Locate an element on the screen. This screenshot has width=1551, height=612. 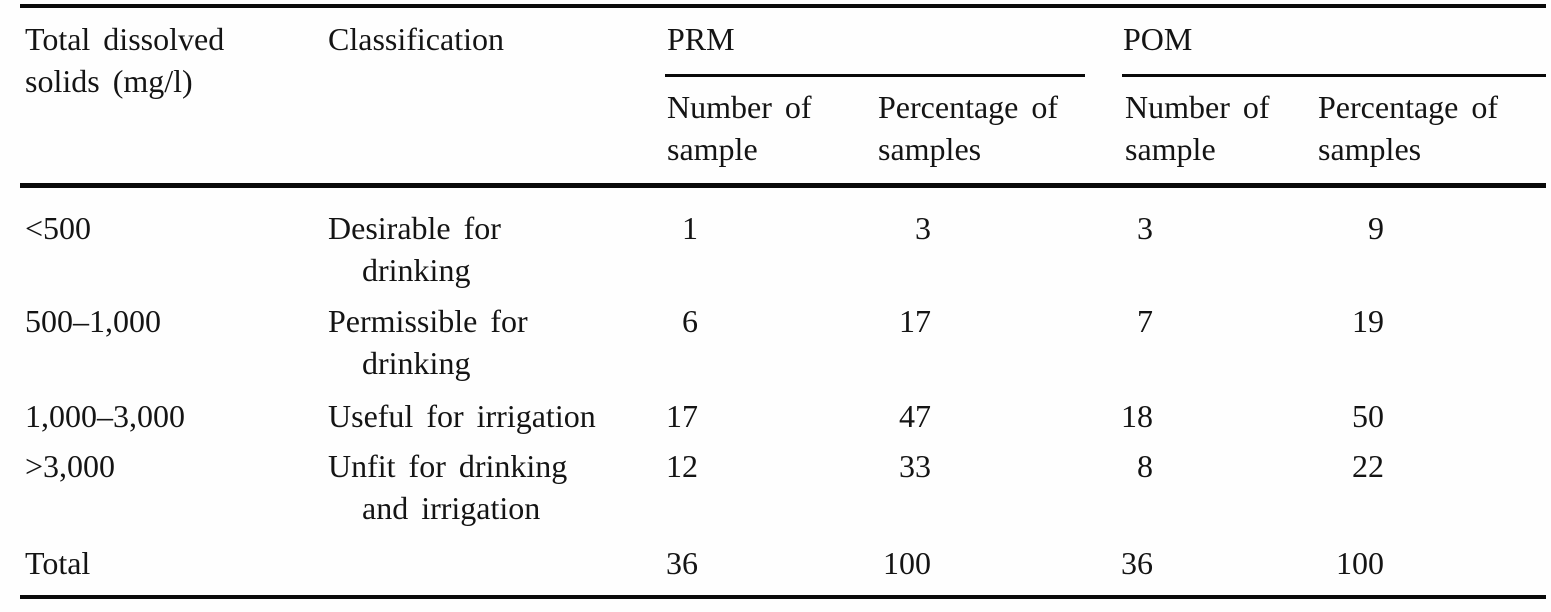
pom-percentage-cell: 19 is located at coordinates (1368, 321).